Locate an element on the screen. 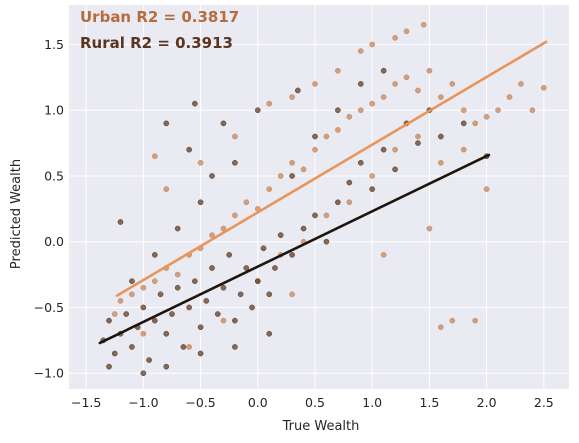 Image resolution: width=579 pixels, height=443 pixels. y-tick-label: 0.5 is located at coordinates (54, 175).